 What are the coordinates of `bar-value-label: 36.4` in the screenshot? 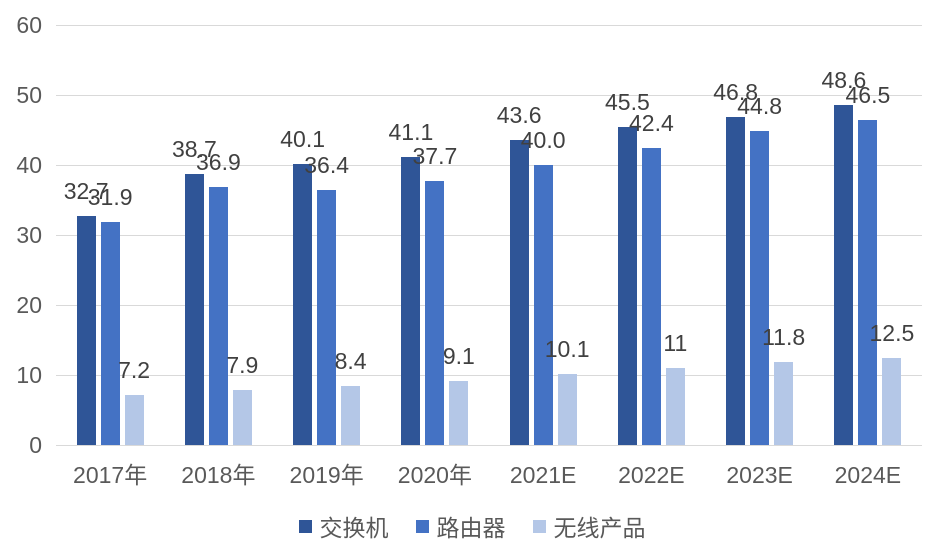 It's located at (326, 165).